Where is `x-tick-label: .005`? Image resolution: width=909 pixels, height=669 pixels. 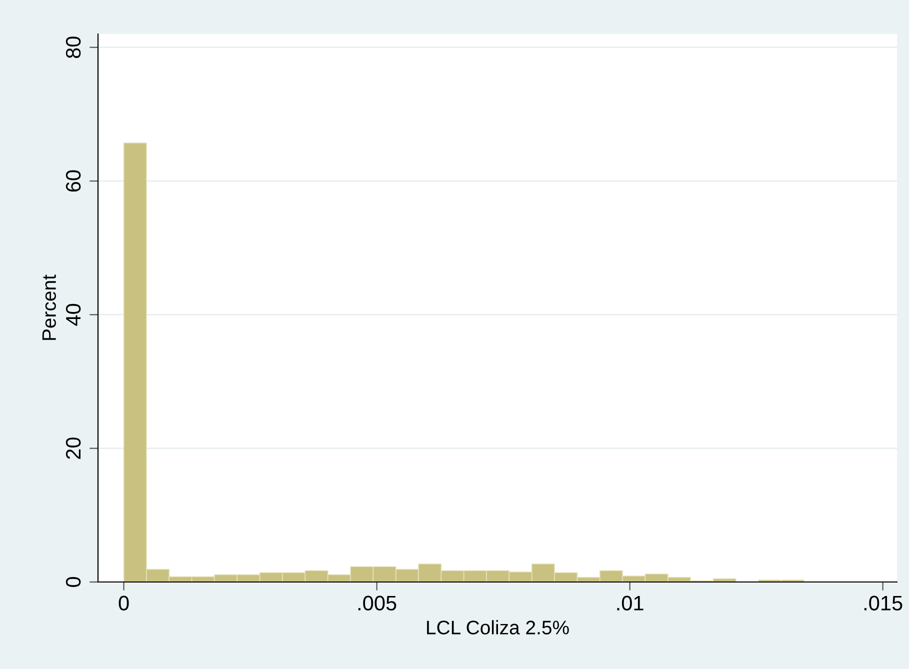 x-tick-label: .005 is located at coordinates (377, 603).